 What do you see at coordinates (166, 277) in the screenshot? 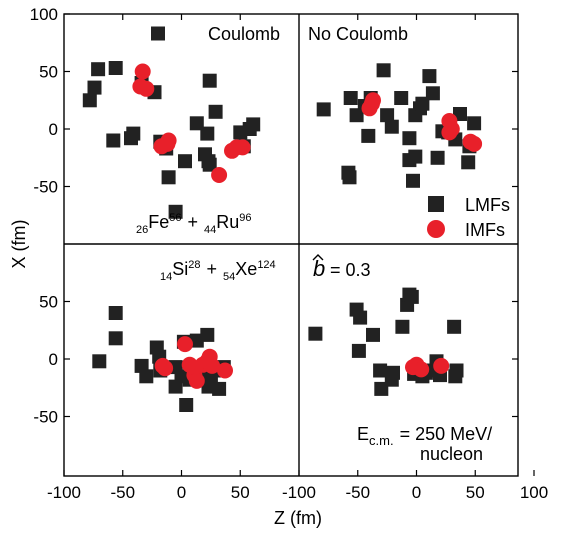
I see `reaction-z1: 14` at bounding box center [166, 277].